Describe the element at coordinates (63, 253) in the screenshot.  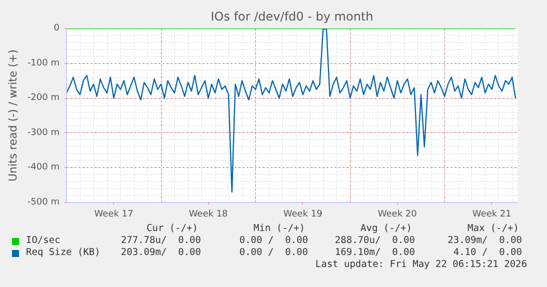
I see `legend-label: Req Size (KB)` at that location.